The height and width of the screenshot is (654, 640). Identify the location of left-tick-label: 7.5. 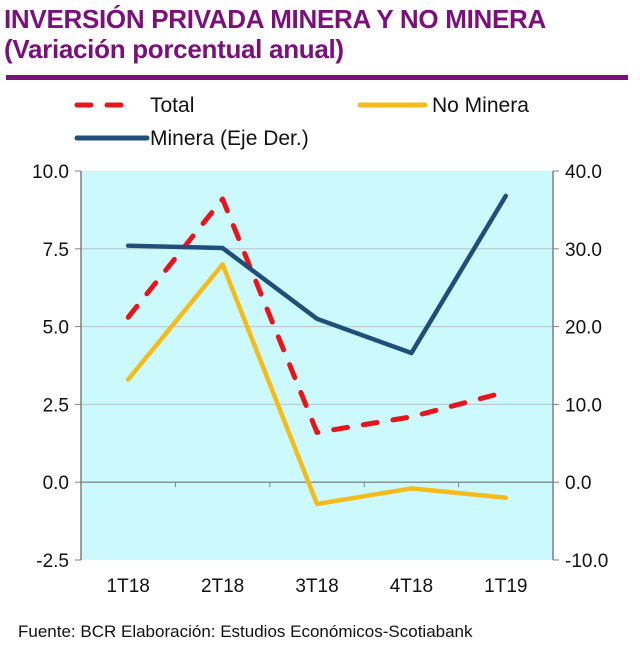
(56, 250).